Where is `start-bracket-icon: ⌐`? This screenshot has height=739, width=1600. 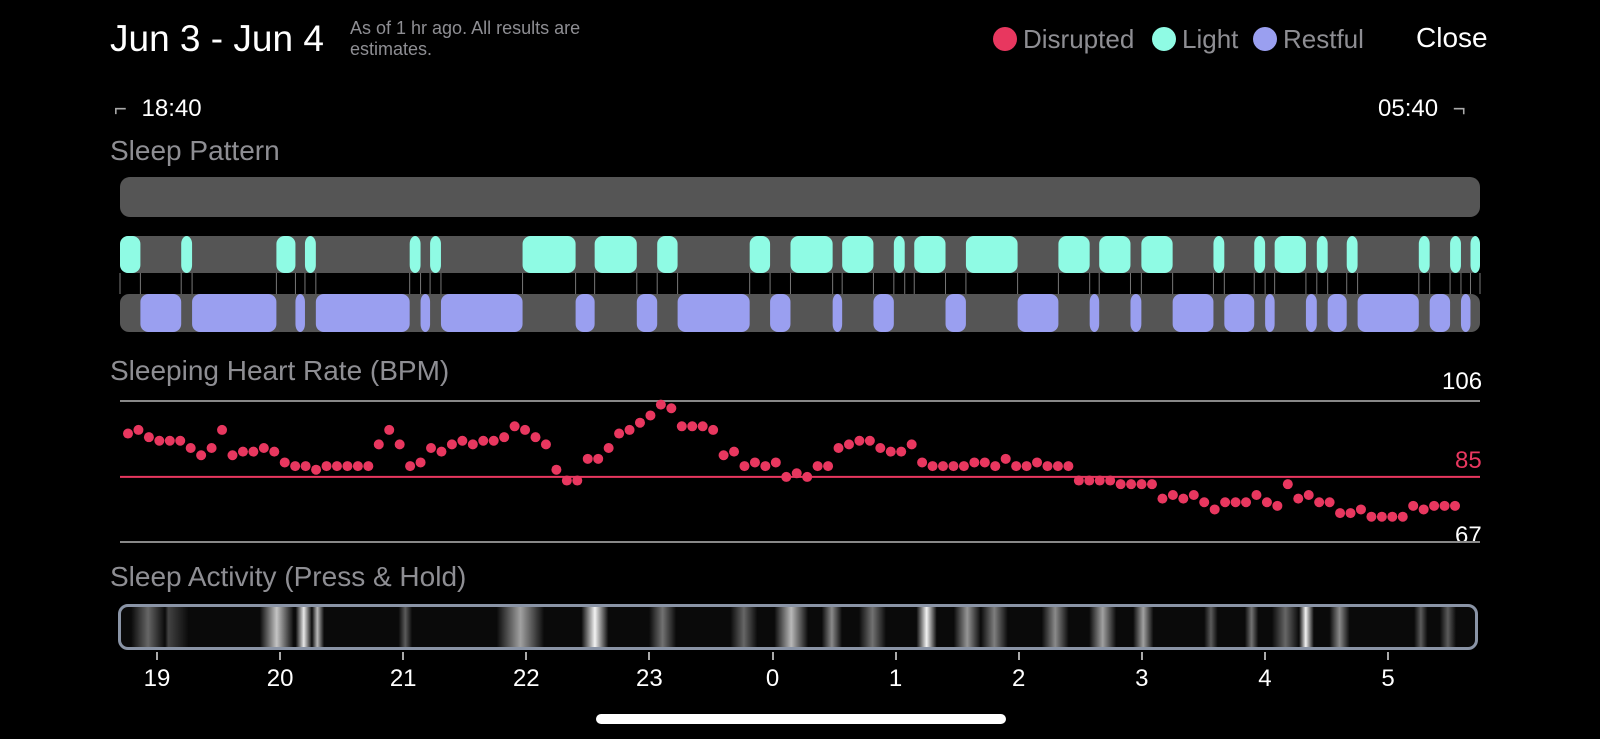 start-bracket-icon: ⌐ is located at coordinates (120, 108).